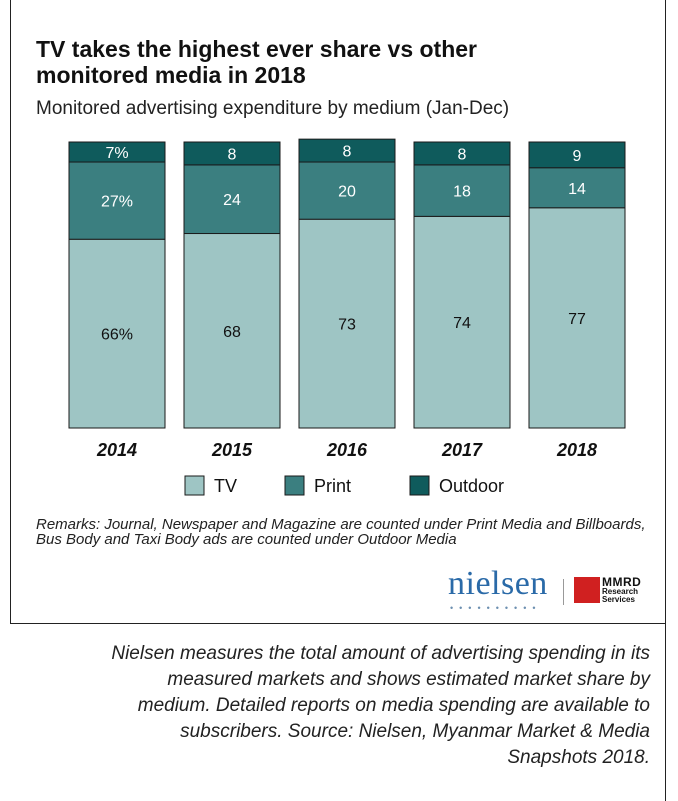  I want to click on data-label-outdoor-2014: 7%, so click(116, 153).